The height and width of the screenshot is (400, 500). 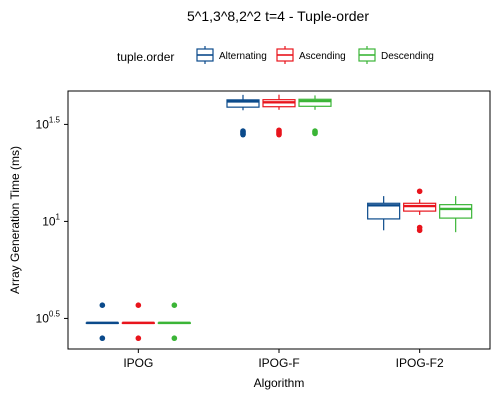 What do you see at coordinates (145, 57) in the screenshot?
I see `legend-title: tuple.order` at bounding box center [145, 57].